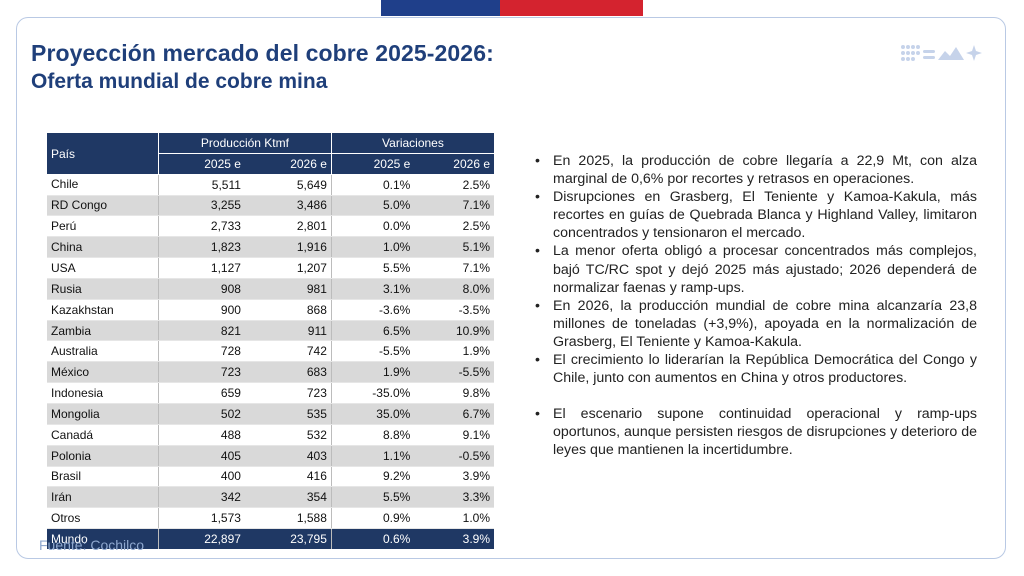 Image resolution: width=1024 pixels, height=576 pixels. Describe the element at coordinates (201, 456) in the screenshot. I see `production-2025-cell: 405` at that location.